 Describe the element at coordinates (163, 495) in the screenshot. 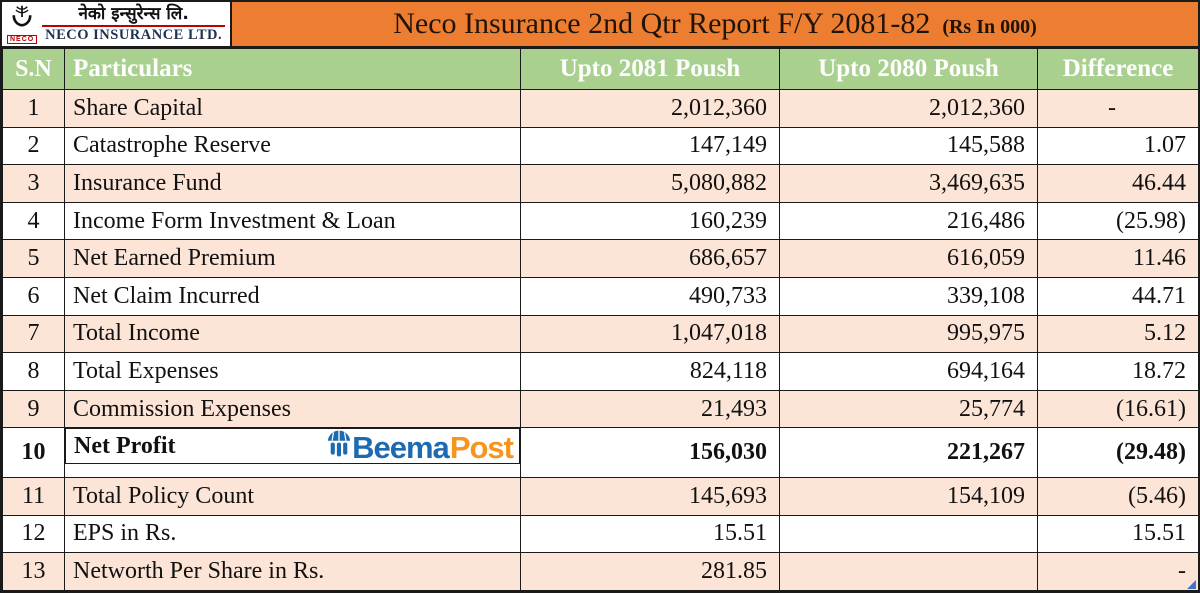

I see `particulars-label: Total Policy Count` at that location.